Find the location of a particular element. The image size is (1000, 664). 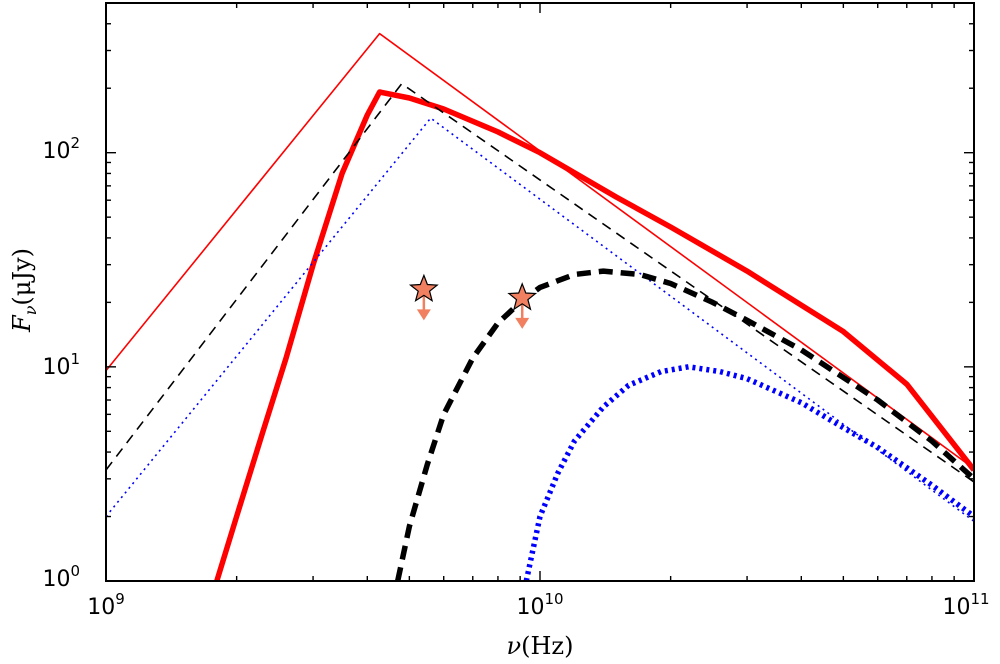

y-axis-label: Fν(μJy) is located at coordinates (24, 290).